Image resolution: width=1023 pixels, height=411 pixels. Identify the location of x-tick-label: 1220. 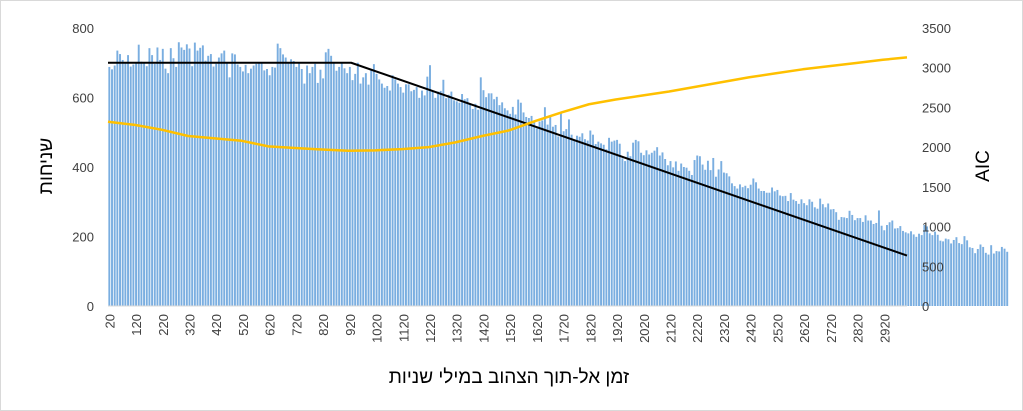
(430, 328).